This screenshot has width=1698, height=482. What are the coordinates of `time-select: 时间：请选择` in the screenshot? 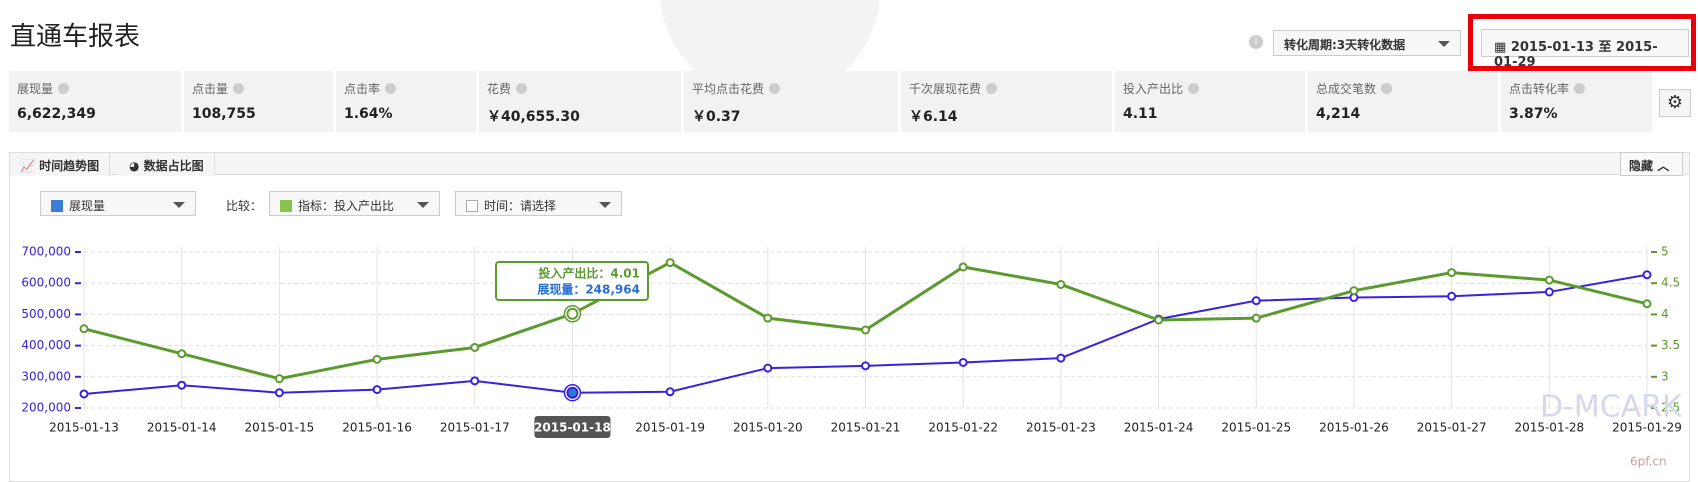 It's located at (538, 203).